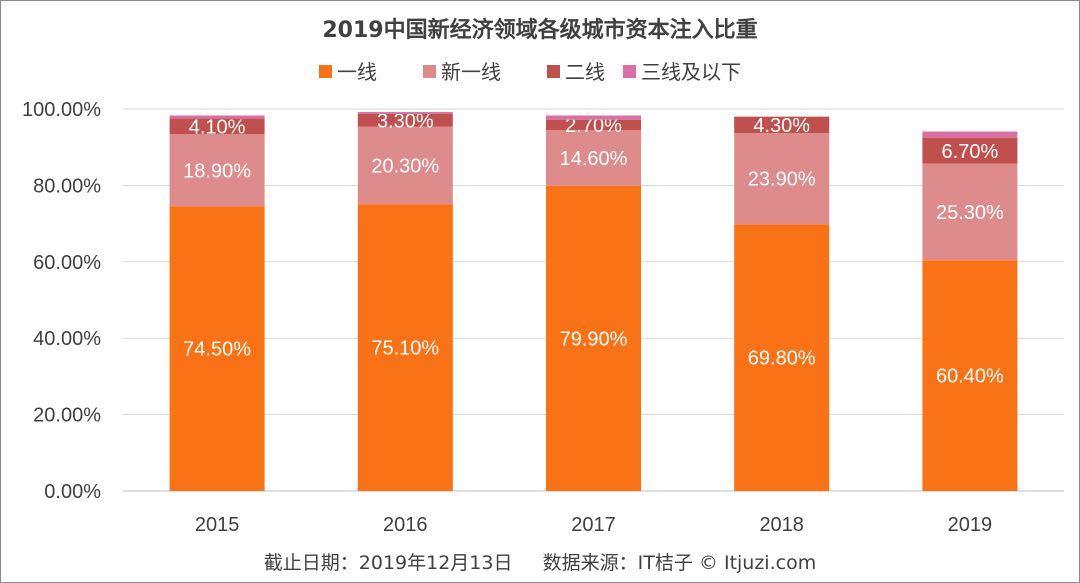 The image size is (1080, 583). I want to click on data-label: 75.10%, so click(405, 349).